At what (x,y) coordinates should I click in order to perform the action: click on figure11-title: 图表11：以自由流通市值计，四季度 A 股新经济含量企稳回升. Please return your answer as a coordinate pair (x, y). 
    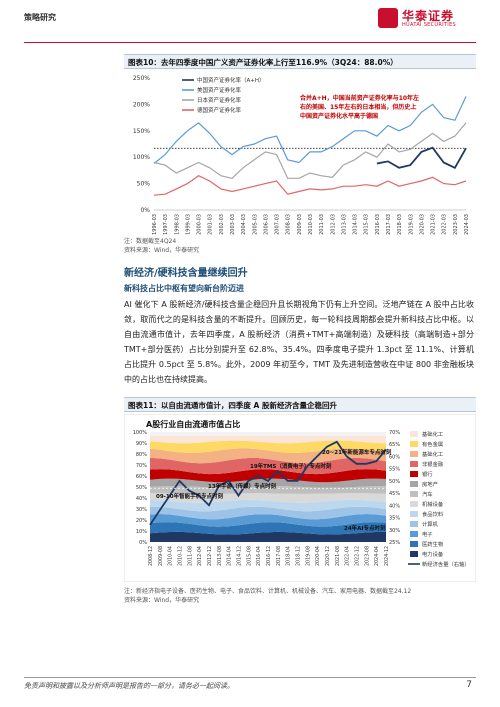
    Looking at the image, I should click on (232, 405).